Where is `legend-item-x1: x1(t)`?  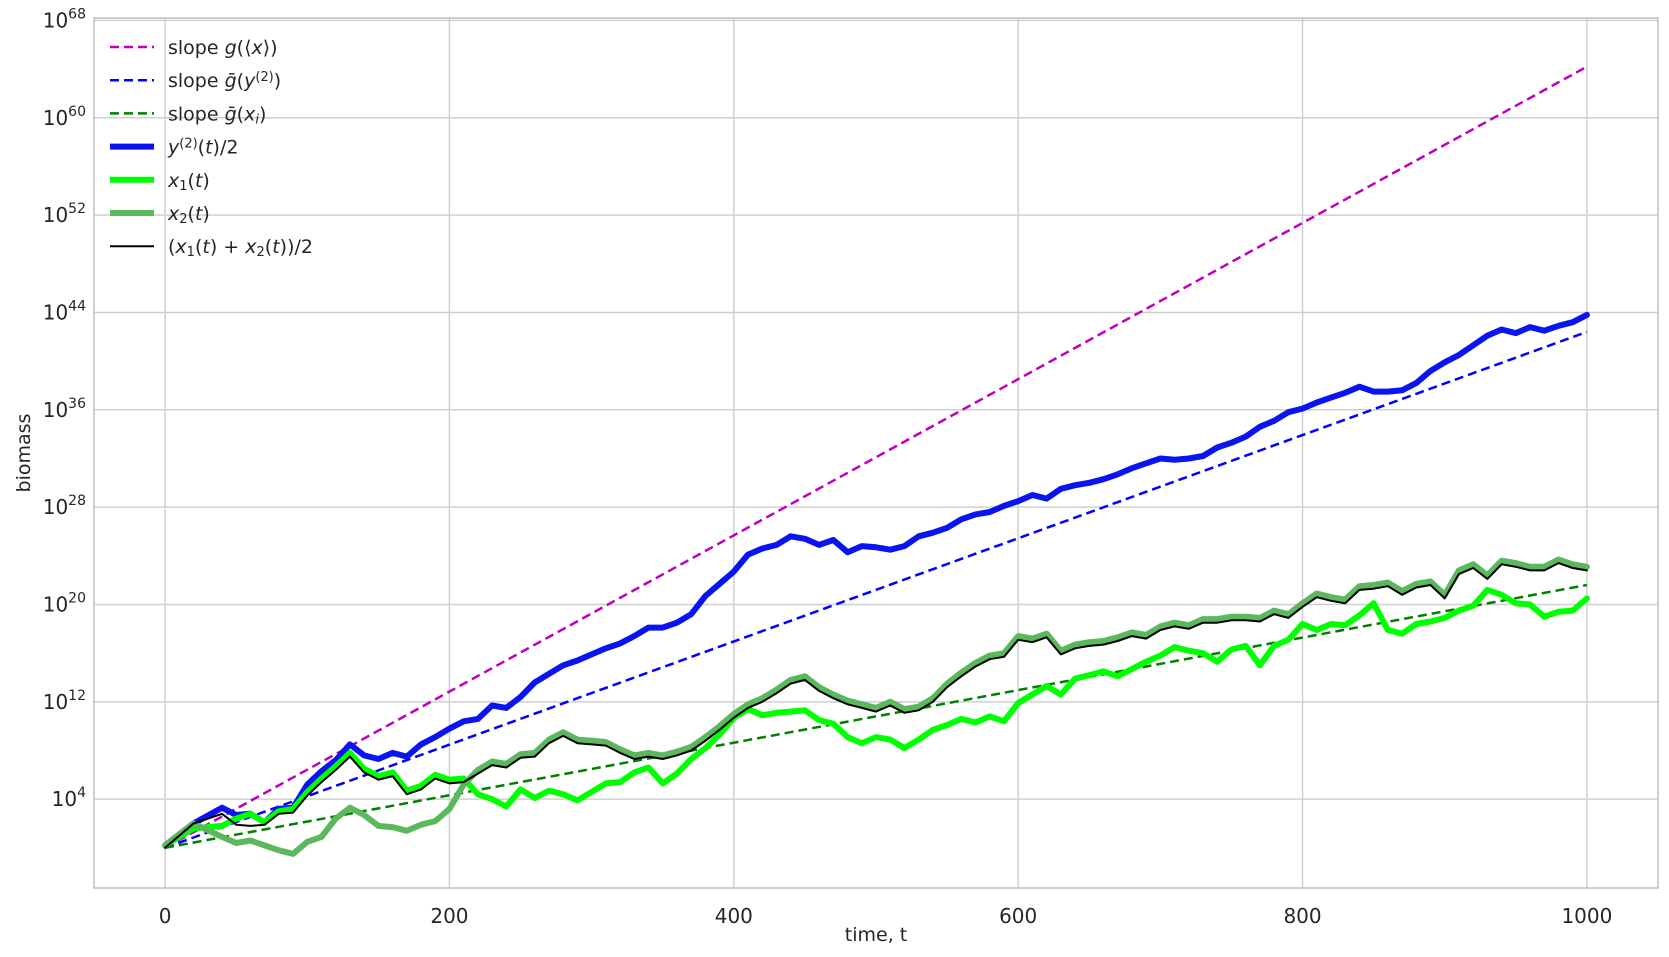
legend-item-x1: x1(t) is located at coordinates (160, 182).